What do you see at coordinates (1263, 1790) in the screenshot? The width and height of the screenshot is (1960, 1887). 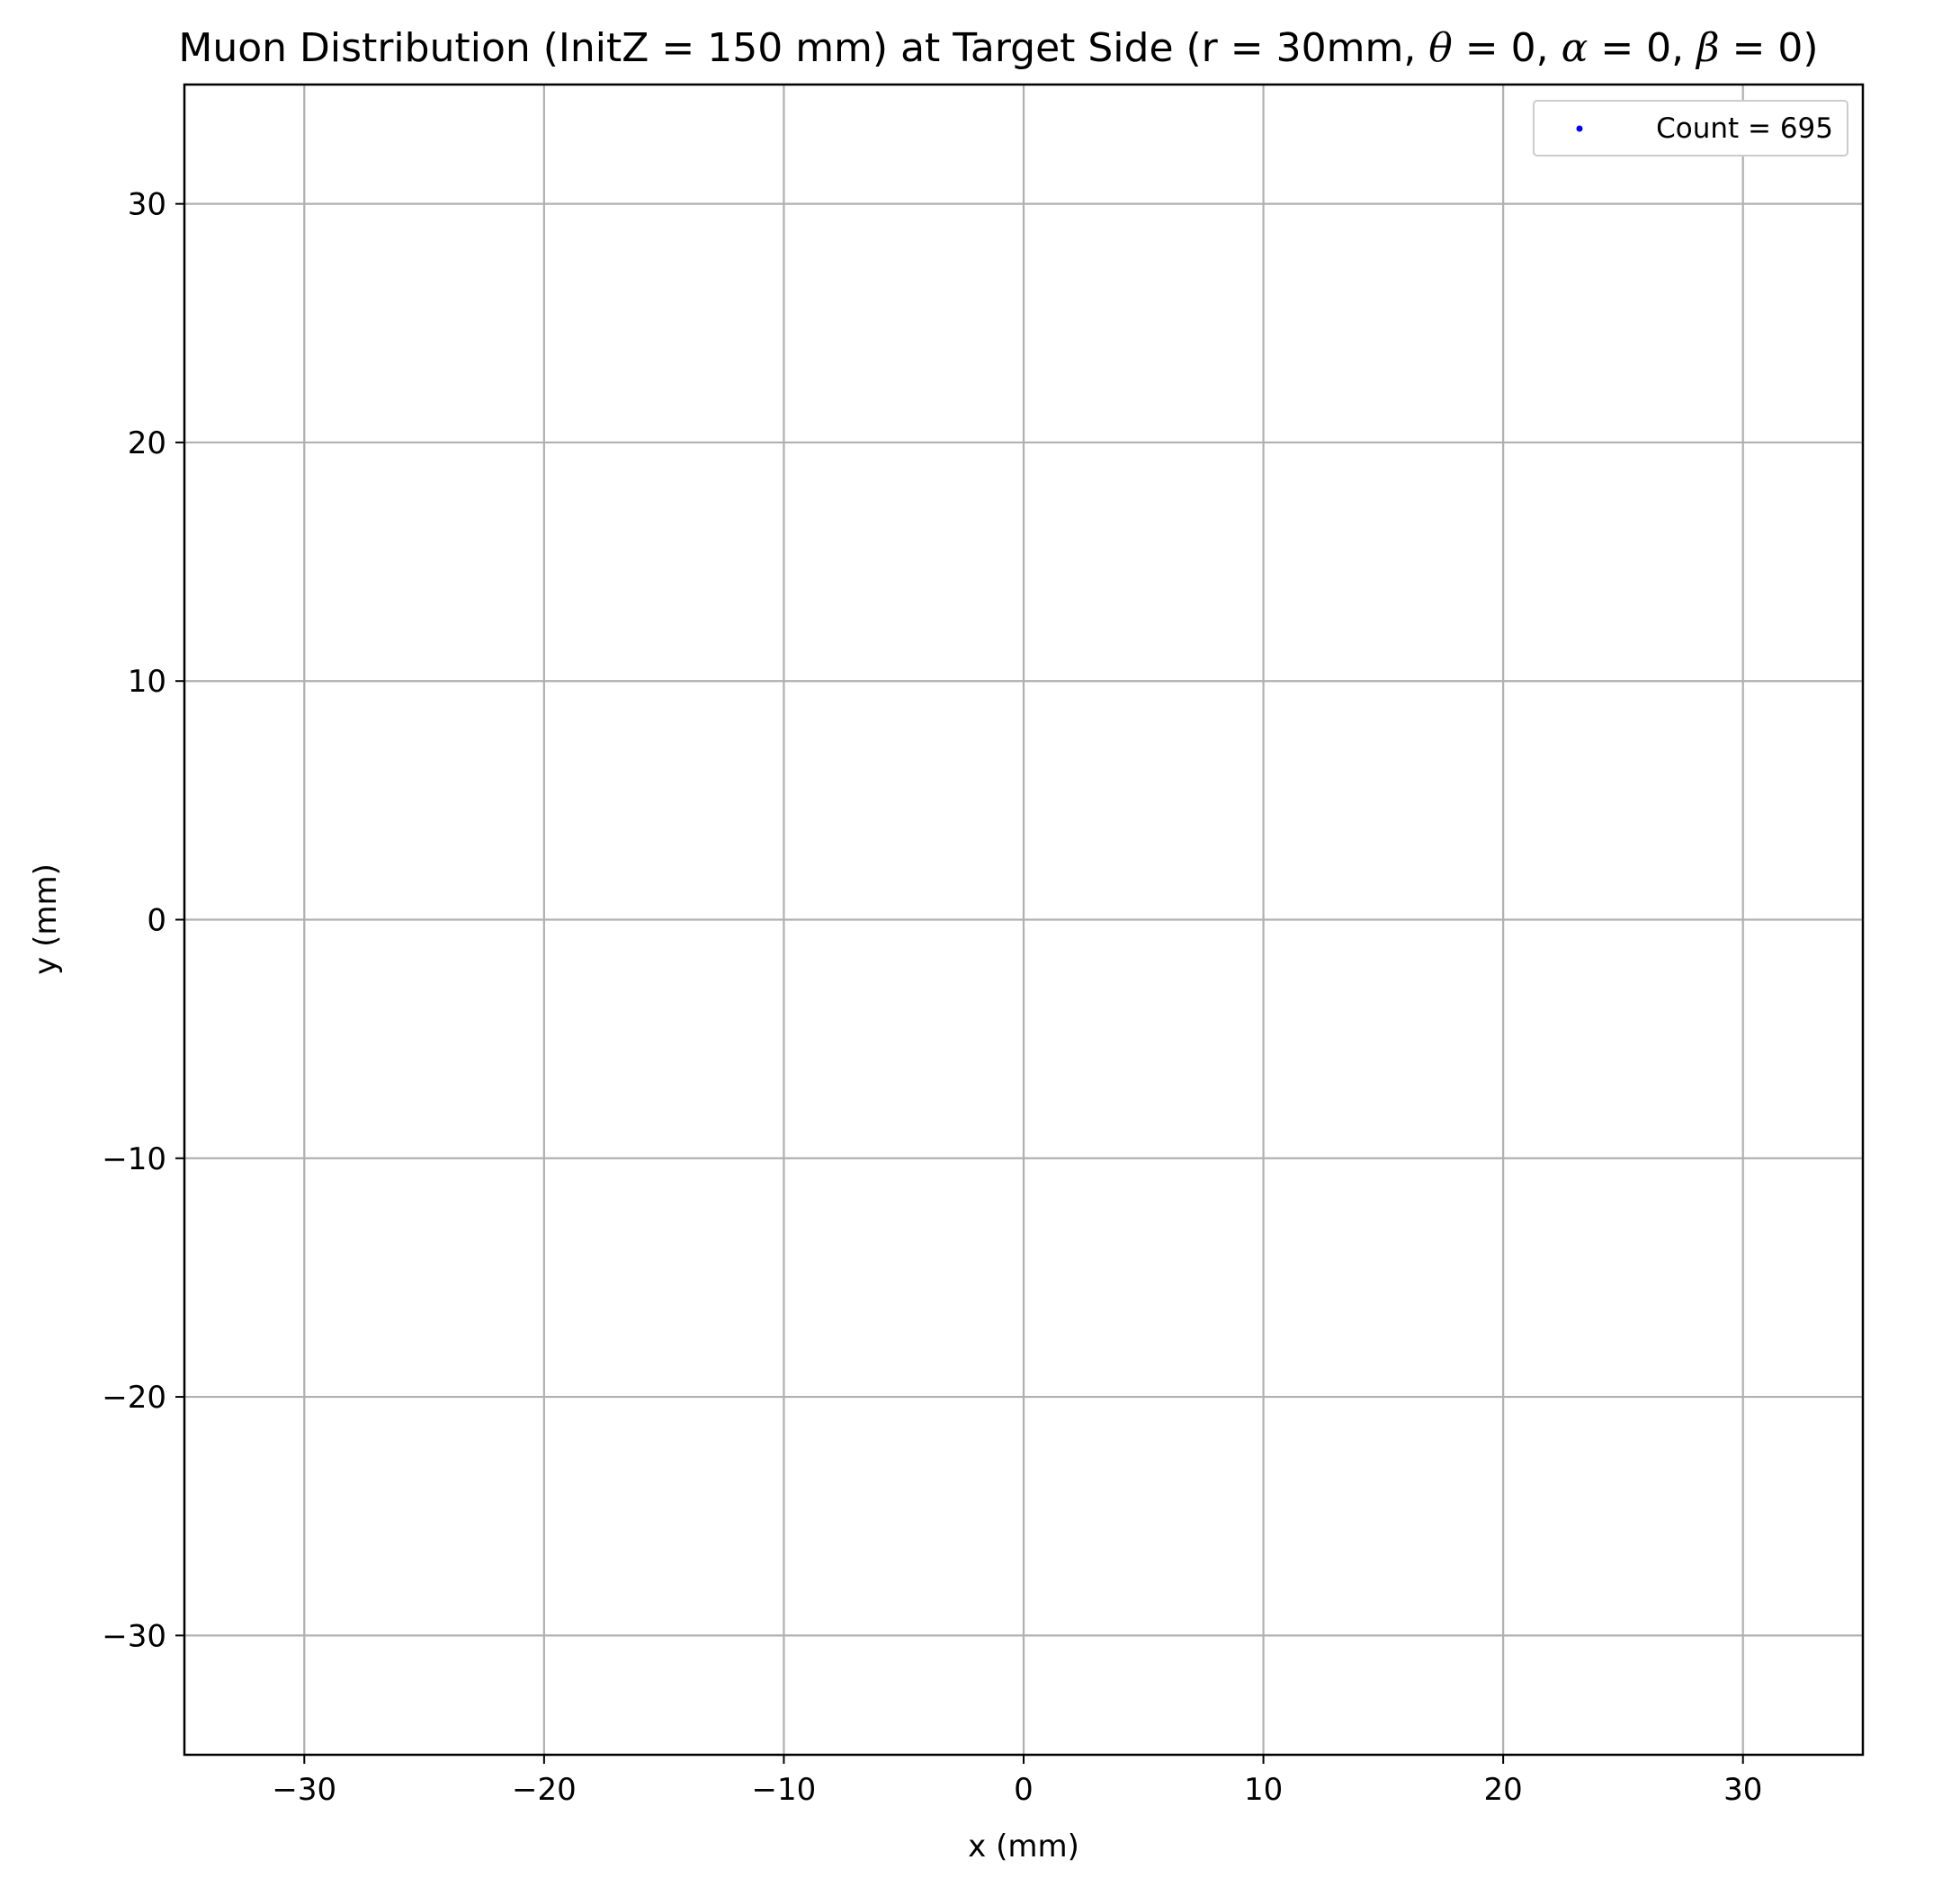 I see `x-tick-label: 10` at bounding box center [1263, 1790].